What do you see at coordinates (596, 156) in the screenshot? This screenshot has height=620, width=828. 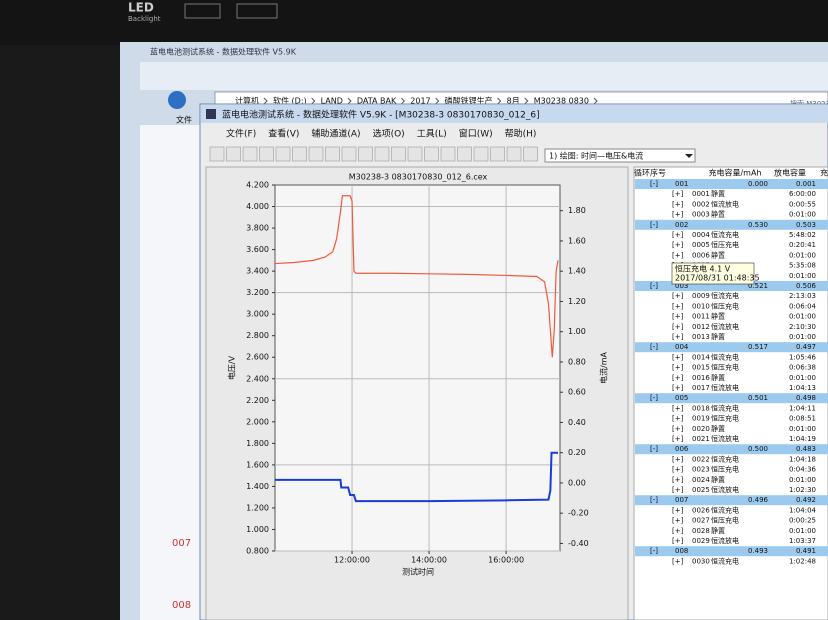 I see `plot-selector-text: 1) 绘图: 时间—电压&电流` at bounding box center [596, 156].